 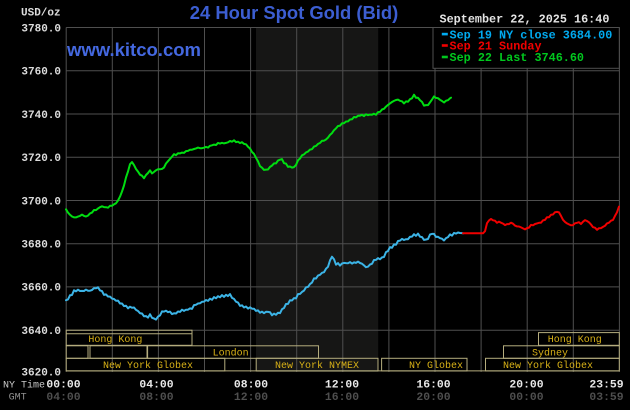 I want to click on svg-text: 03:59, so click(x=606, y=398).